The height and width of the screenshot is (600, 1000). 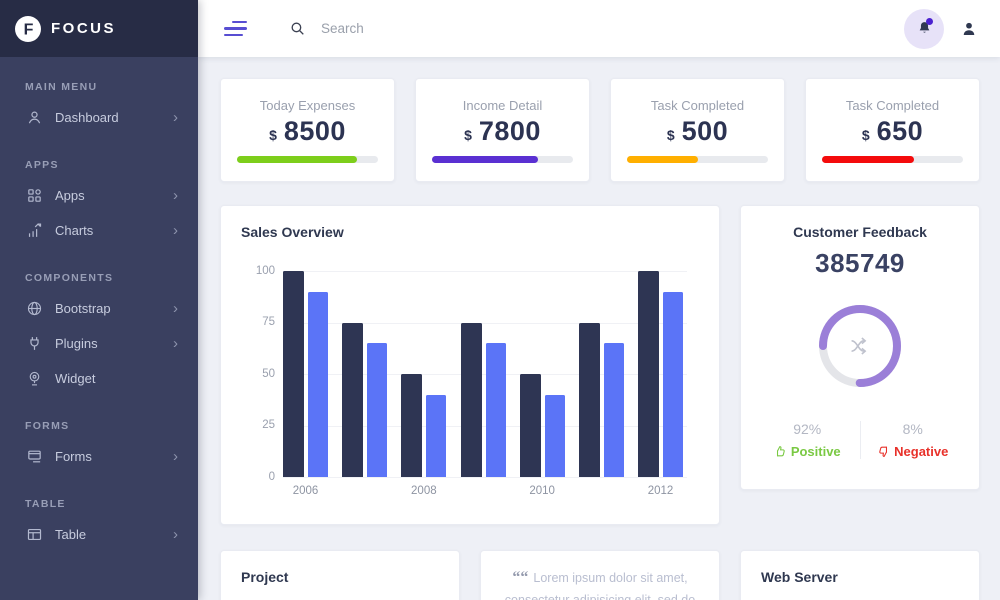 I want to click on sidebar-item-dashboard: Dashboard ›, so click(x=99, y=117).